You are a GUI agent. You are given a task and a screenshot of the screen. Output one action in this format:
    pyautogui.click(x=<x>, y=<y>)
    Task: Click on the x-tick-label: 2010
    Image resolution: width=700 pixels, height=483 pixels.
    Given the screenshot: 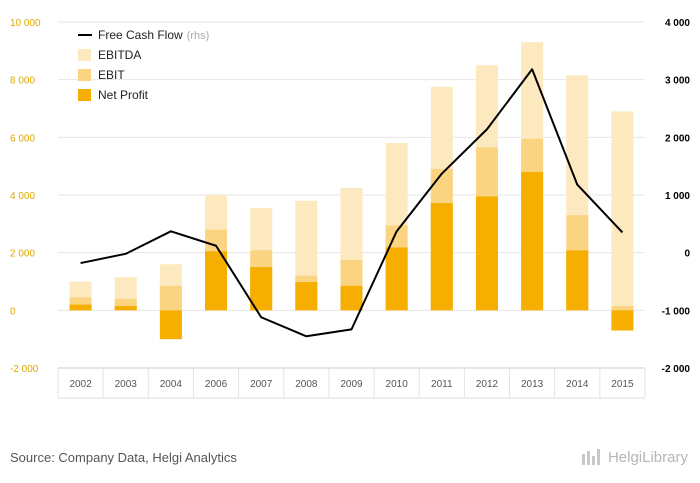 What is the action you would take?
    pyautogui.click(x=397, y=384)
    